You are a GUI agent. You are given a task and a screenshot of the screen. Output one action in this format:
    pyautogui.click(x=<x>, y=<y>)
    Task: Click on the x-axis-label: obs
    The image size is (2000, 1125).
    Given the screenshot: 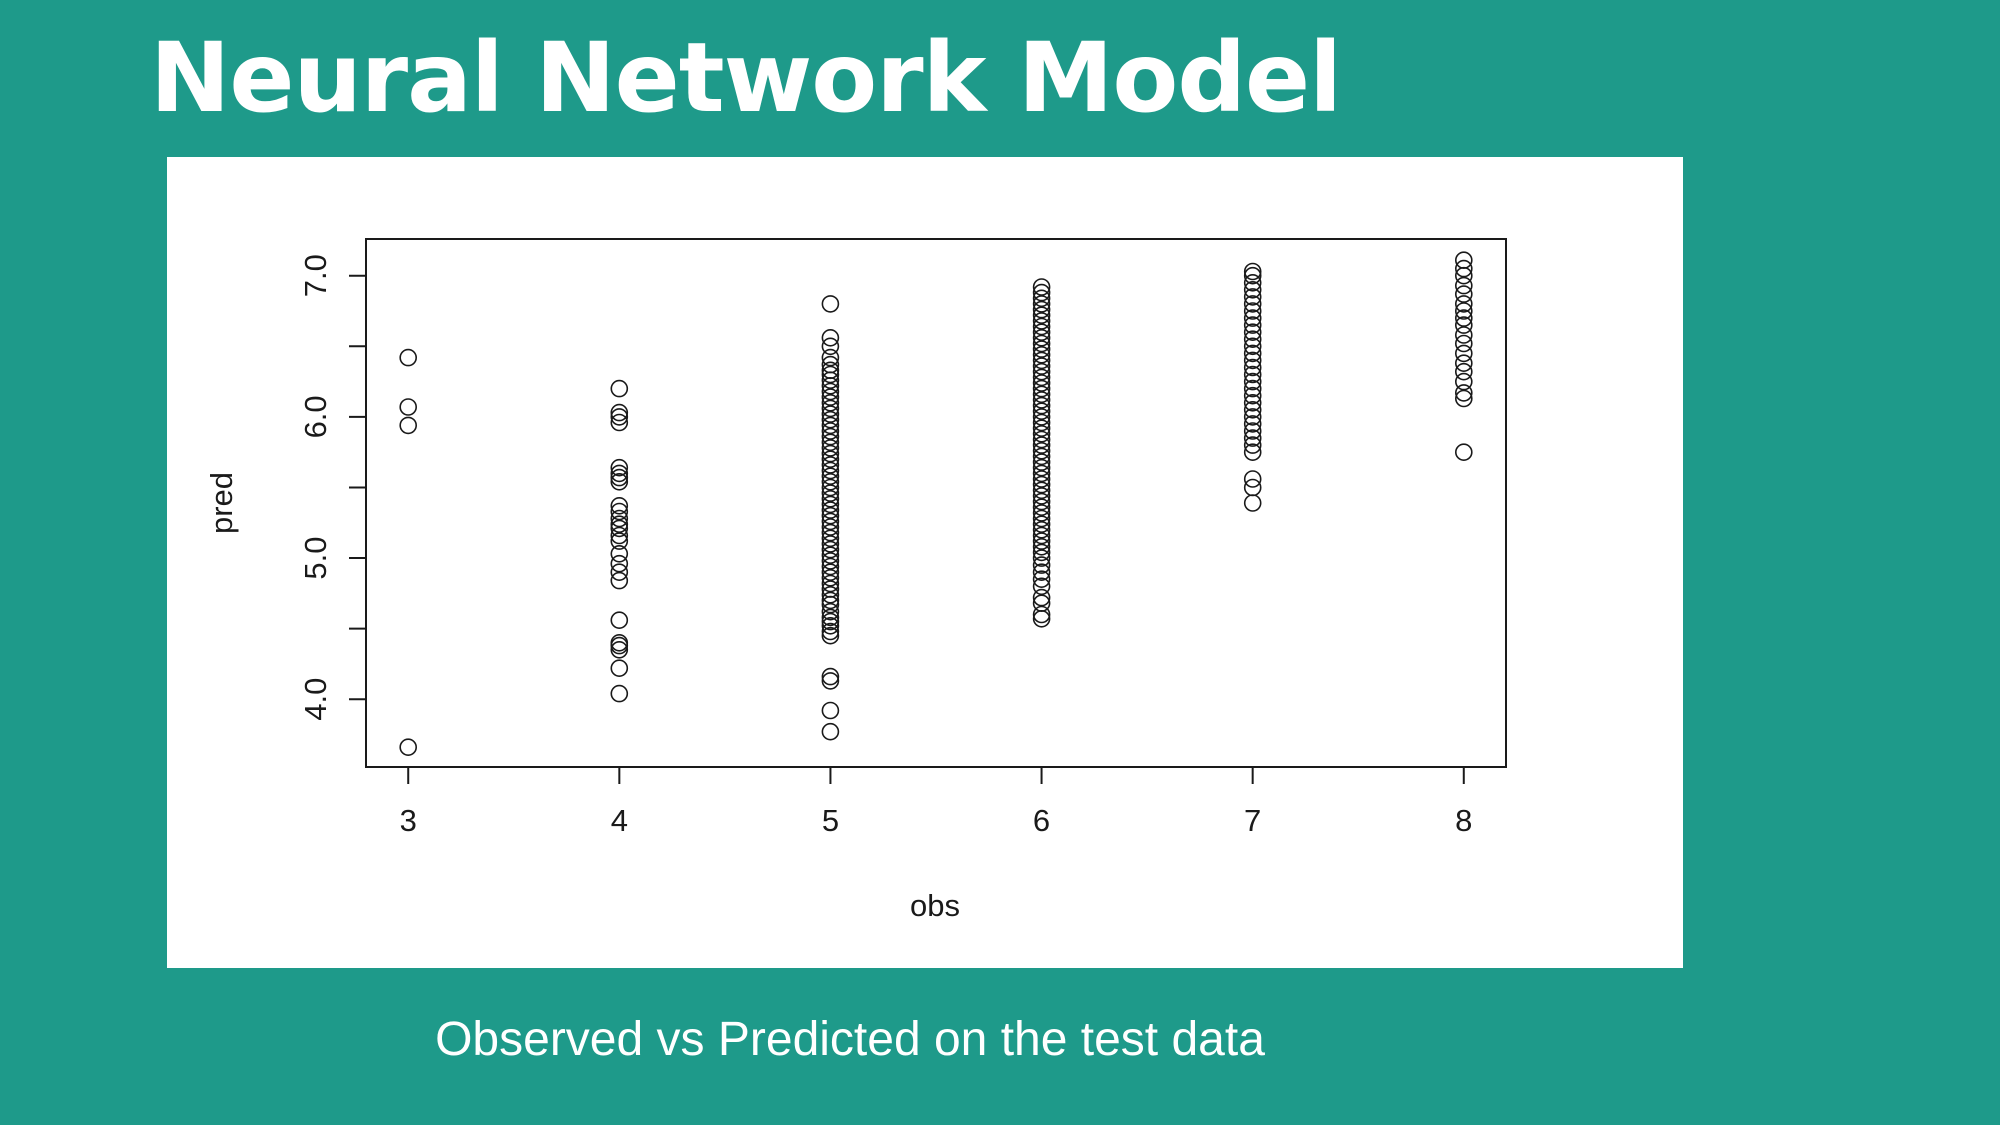 What is the action you would take?
    pyautogui.click(x=935, y=905)
    